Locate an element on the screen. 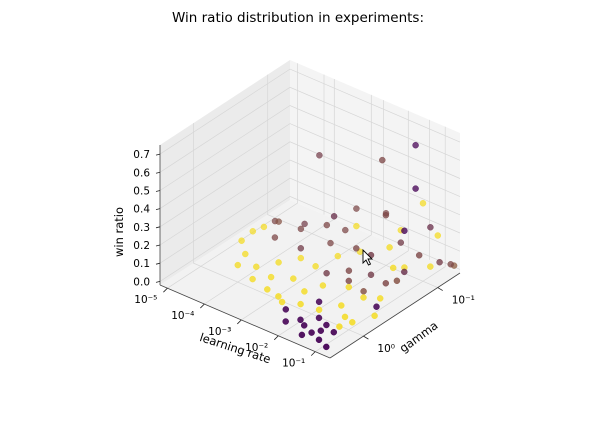 The image size is (600, 421). z-tick-label-5: 0.5 is located at coordinates (141, 191).